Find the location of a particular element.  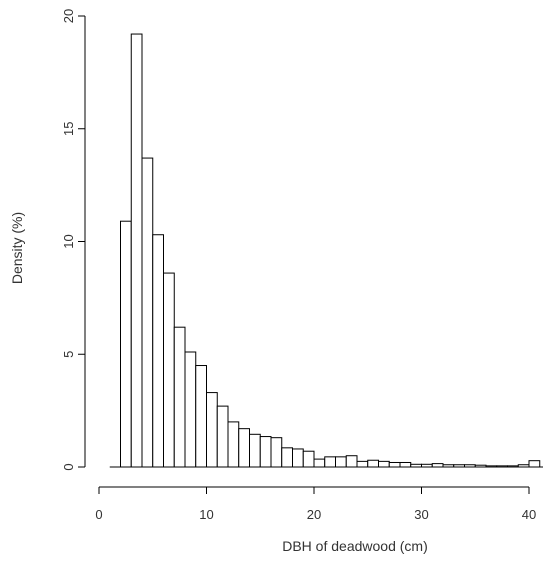

x-axis-label: DBH of deadwood (cm) is located at coordinates (355, 546).